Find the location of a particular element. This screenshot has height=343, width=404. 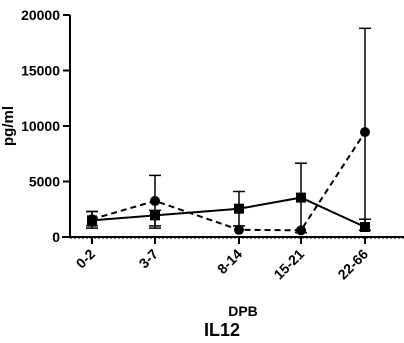

x-tick-label: 15-21 is located at coordinates (288, 264).